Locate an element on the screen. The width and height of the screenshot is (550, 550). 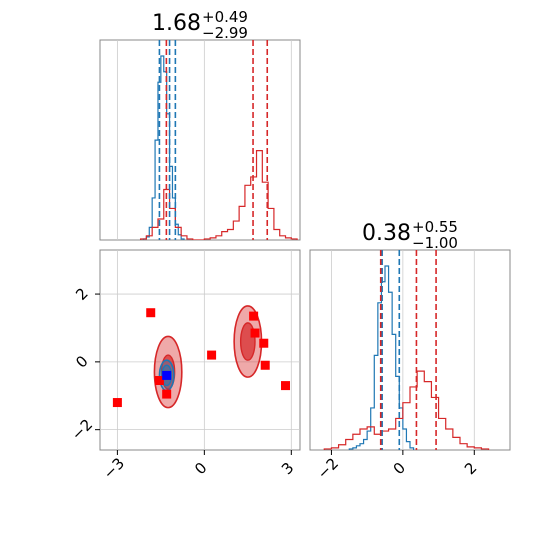
scatter-xtick-label: −3 is located at coordinates (114, 468).